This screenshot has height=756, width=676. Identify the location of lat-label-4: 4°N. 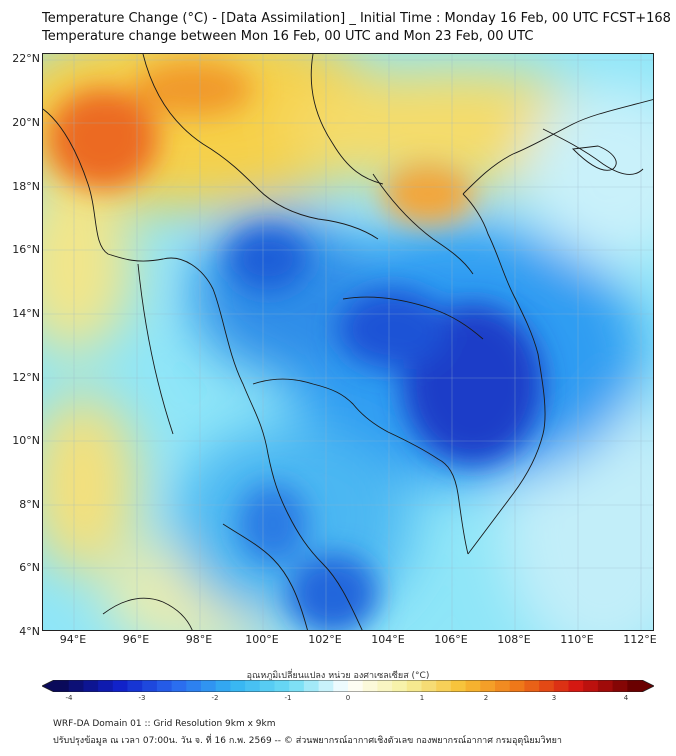
(29, 631).